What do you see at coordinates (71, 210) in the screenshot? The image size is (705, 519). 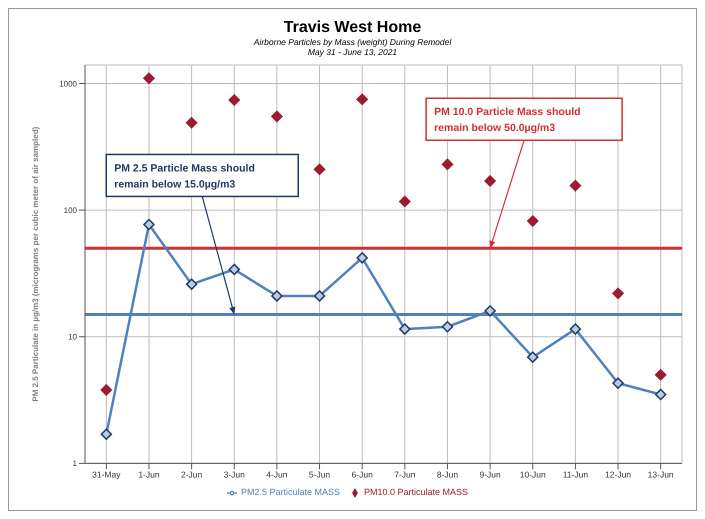 I see `y-tick-label: 100` at bounding box center [71, 210].